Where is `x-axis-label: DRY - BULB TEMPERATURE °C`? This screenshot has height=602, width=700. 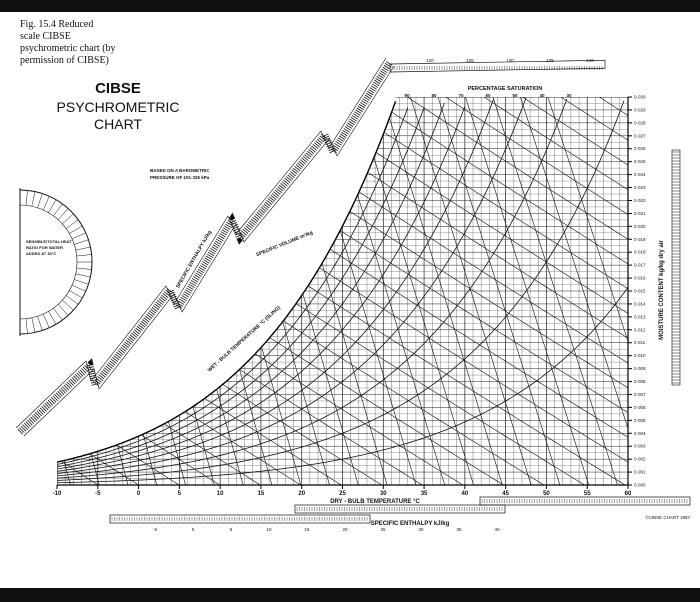 x-axis-label: DRY - BULB TEMPERATURE °C is located at coordinates (375, 502).